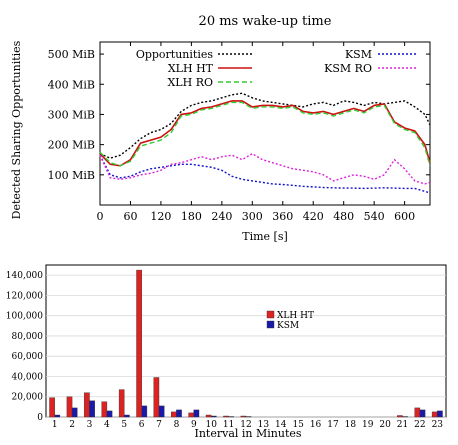 Image resolution: width=458 pixels, height=445 pixels. I want to click on x-tick-label: 480, so click(343, 216).